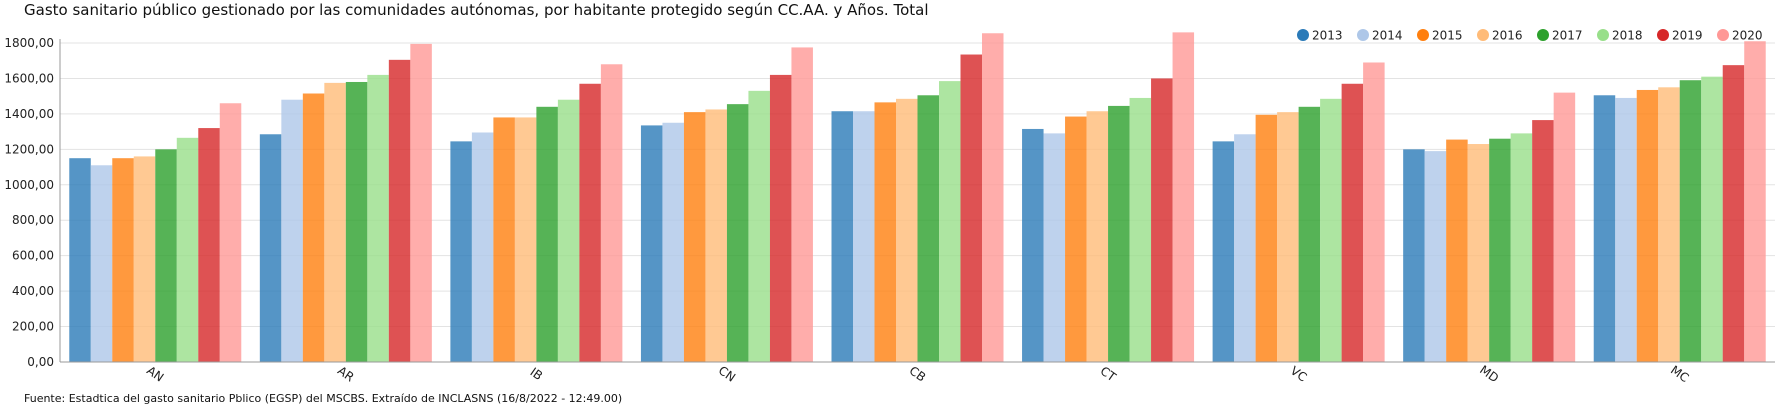  What do you see at coordinates (1521, 247) in the screenshot?
I see `bar-MD-2018` at bounding box center [1521, 247].